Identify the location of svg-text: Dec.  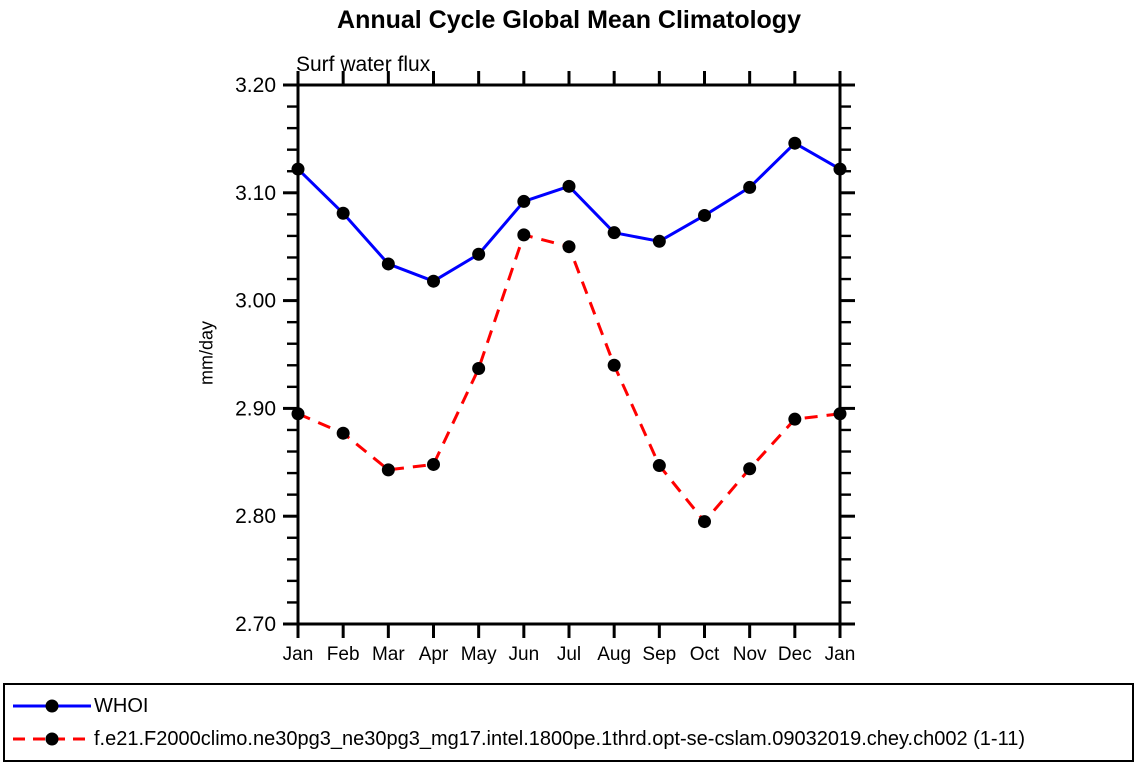
(795, 654).